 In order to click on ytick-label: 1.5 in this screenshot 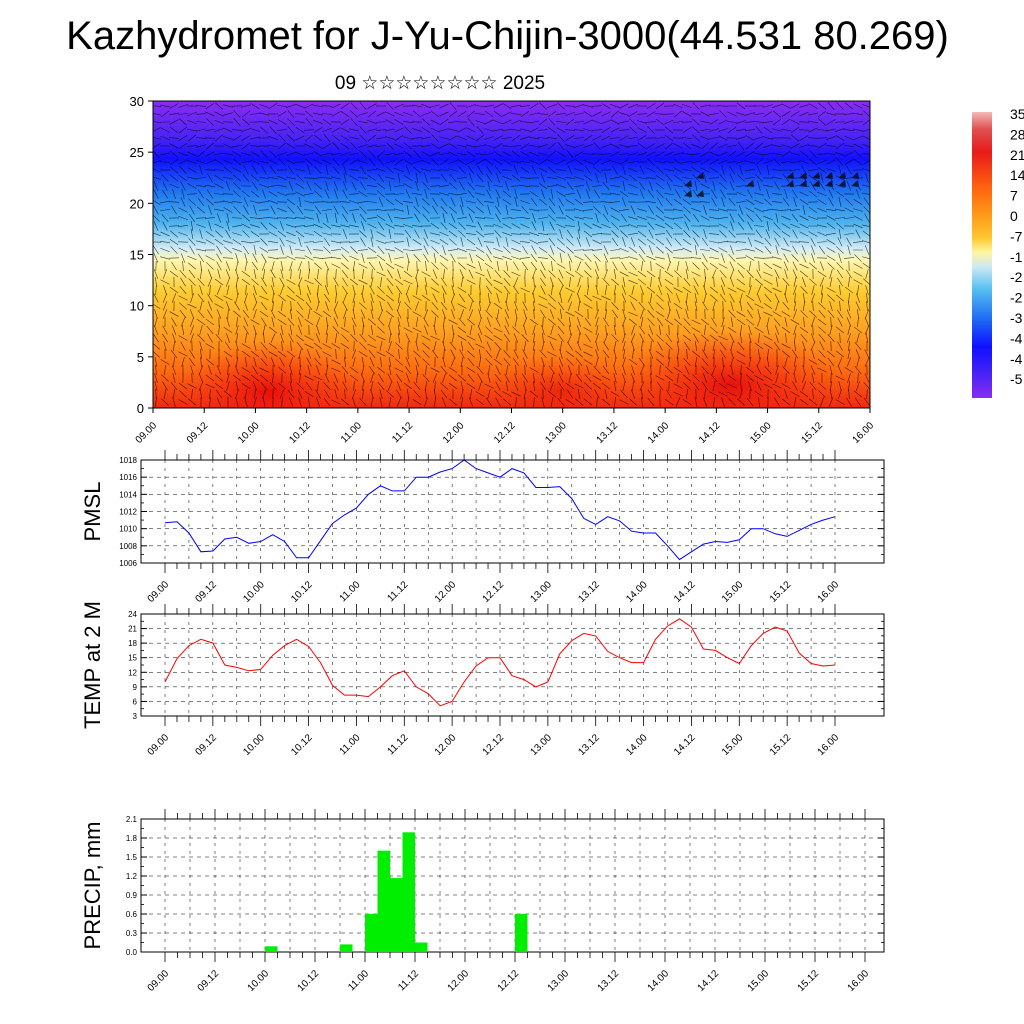, I will do `click(132, 857)`.